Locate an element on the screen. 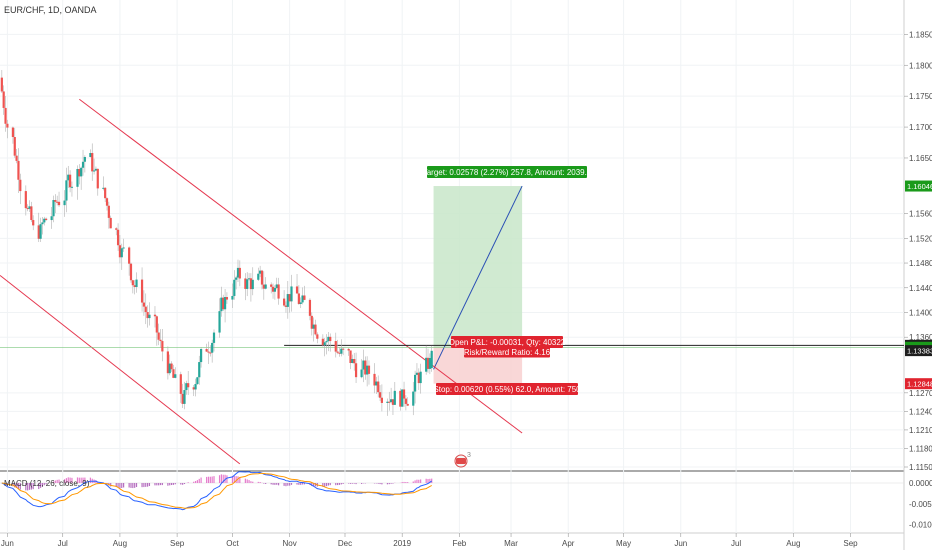  stop-label-text: Stop: 0.00620 (0.55%) 62.0, Amount: 750 is located at coordinates (507, 389).